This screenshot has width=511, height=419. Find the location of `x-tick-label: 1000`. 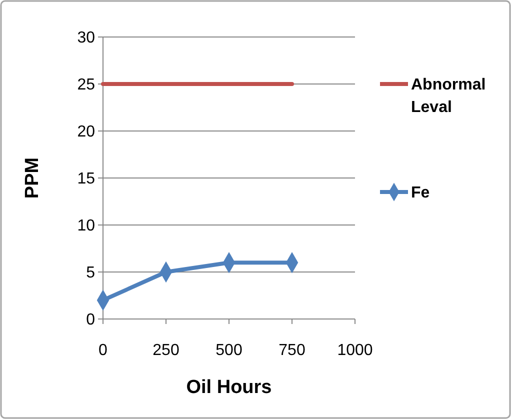

x-tick-label: 1000 is located at coordinates (355, 350).